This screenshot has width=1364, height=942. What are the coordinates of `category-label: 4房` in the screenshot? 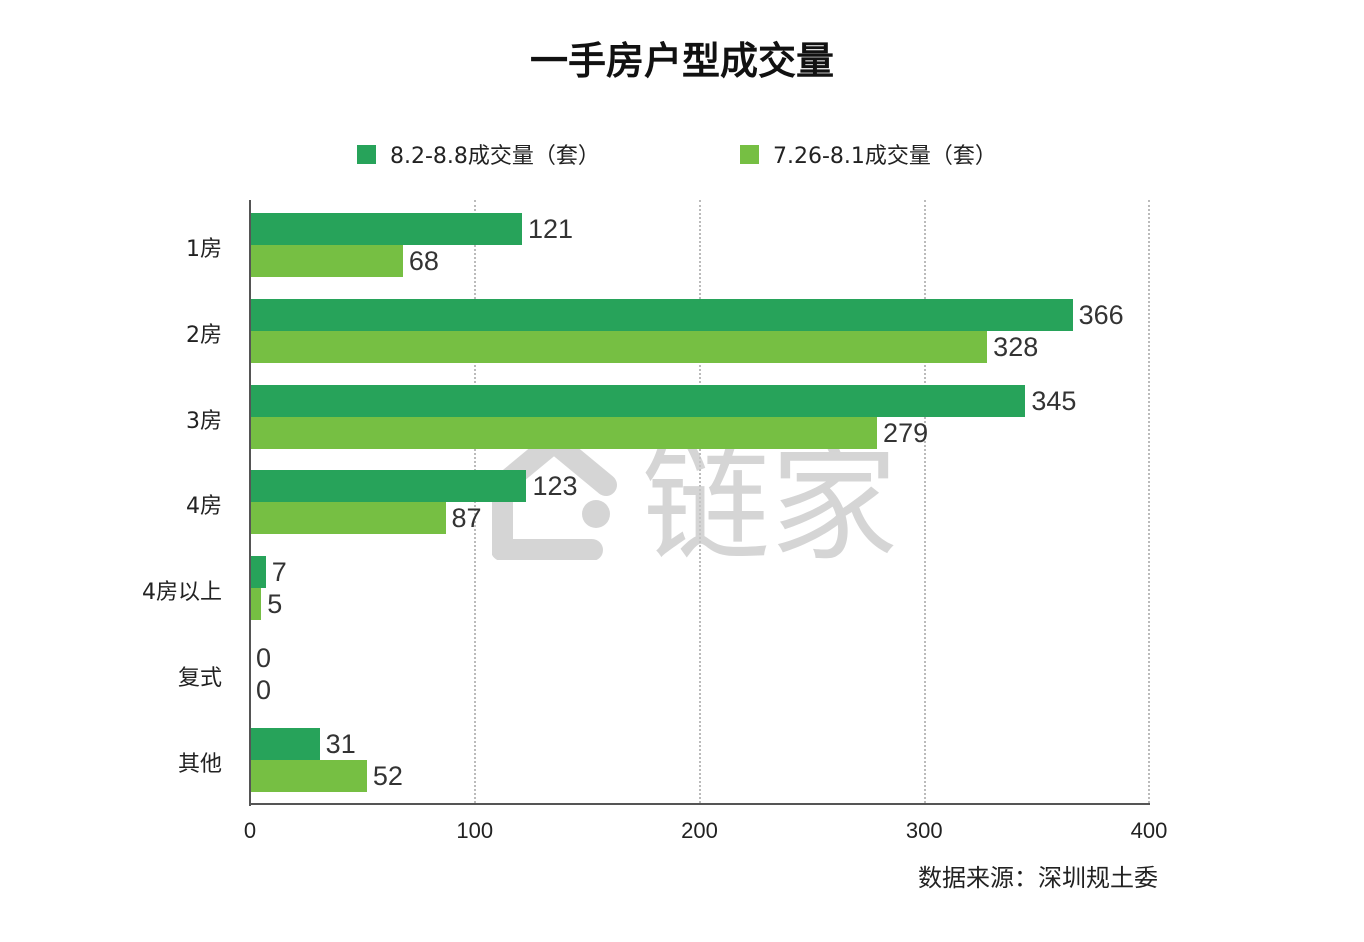 It's located at (204, 507).